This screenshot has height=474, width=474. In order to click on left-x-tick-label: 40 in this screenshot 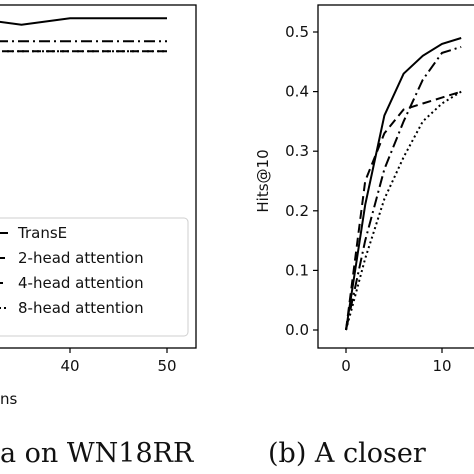, I will do `click(69, 366)`.